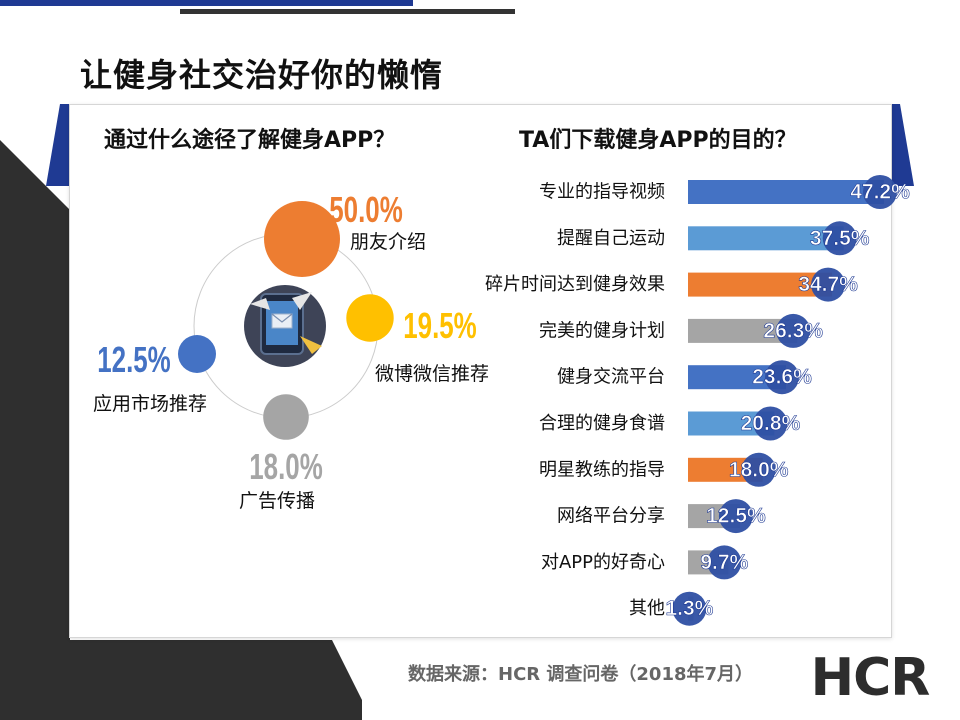 The image size is (960, 720). I want to click on bar-value-label: 1.3%, so click(689, 608).